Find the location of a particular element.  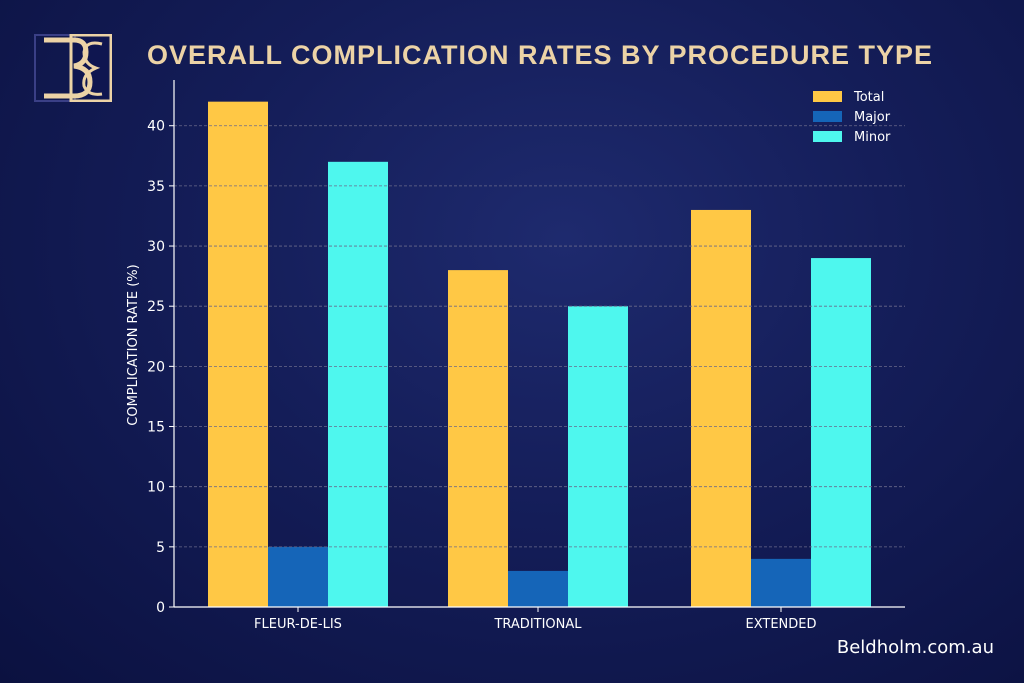

x-tick-label: EXTENDED is located at coordinates (780, 624).